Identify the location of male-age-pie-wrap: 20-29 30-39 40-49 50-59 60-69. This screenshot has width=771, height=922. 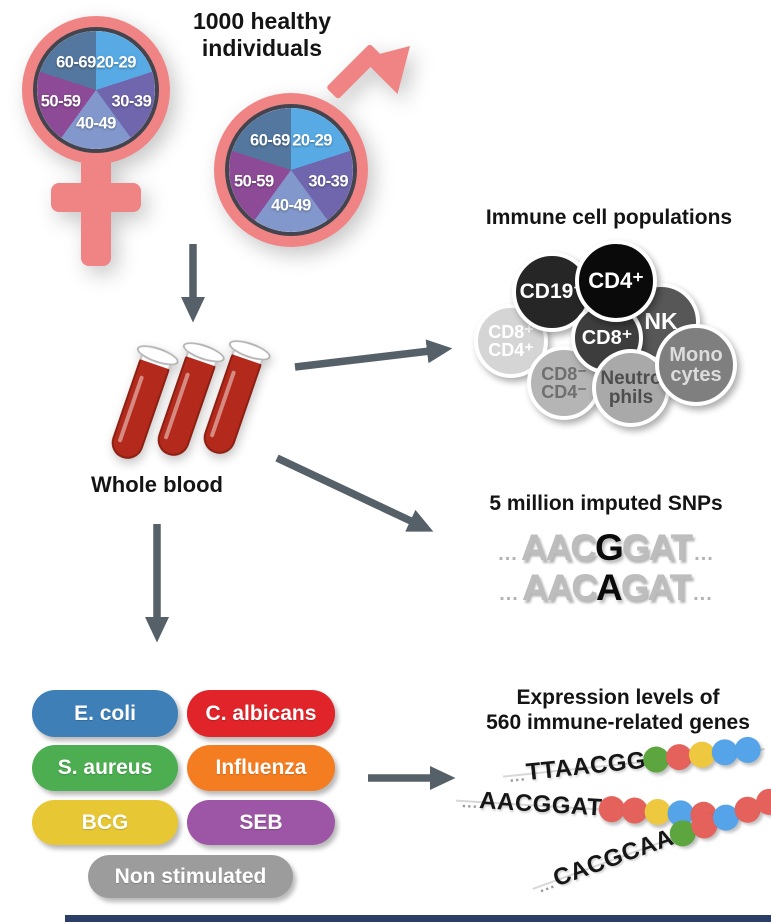
(291, 170).